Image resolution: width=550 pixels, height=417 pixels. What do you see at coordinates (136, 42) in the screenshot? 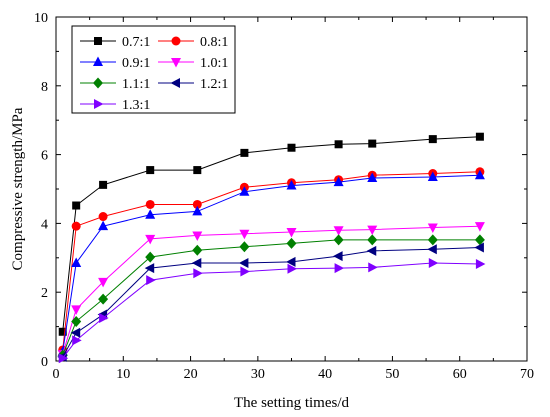
I see `legend-label: 0.7:1` at bounding box center [136, 42].